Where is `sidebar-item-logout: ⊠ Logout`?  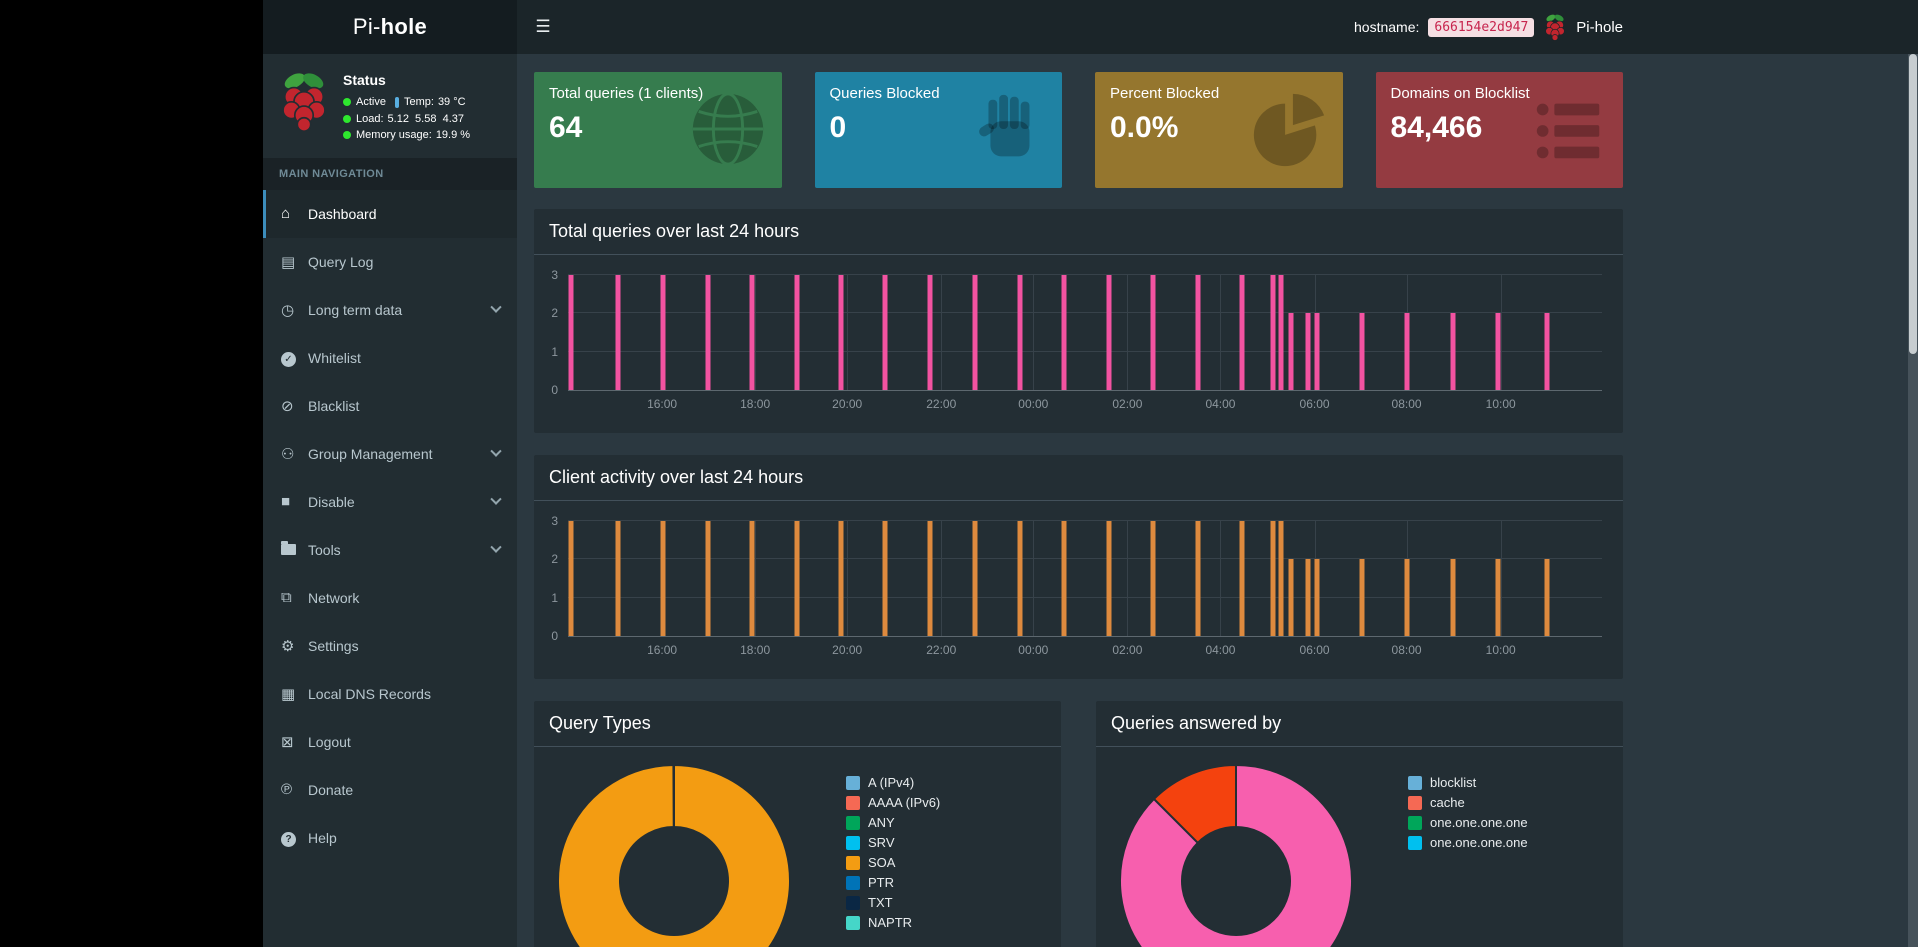
sidebar-item-logout: ⊠ Logout is located at coordinates (316, 742).